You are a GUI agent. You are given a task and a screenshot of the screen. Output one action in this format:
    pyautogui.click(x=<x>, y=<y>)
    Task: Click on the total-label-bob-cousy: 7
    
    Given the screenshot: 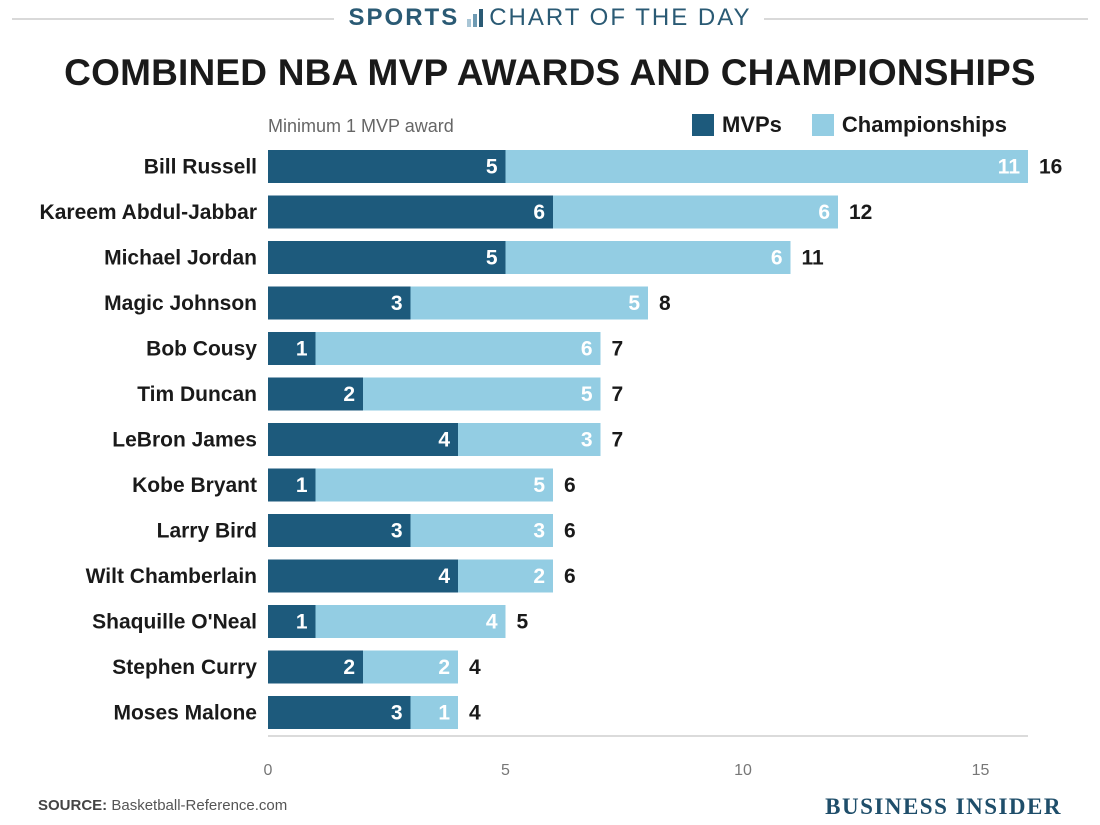 What is the action you would take?
    pyautogui.click(x=618, y=349)
    